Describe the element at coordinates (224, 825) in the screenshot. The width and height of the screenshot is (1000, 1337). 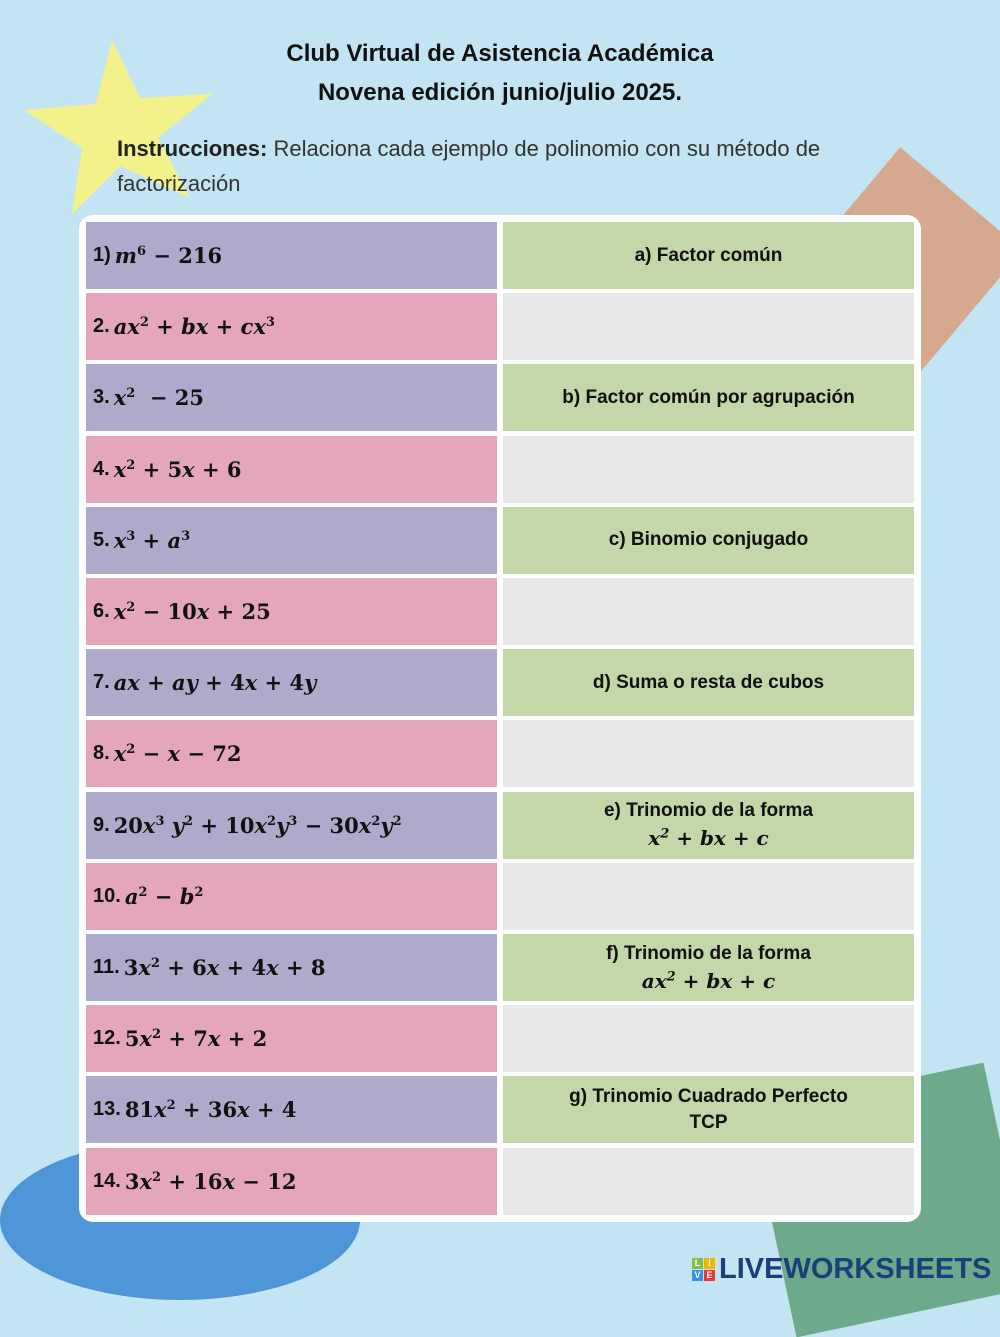
I see `expr-part: + 10` at that location.